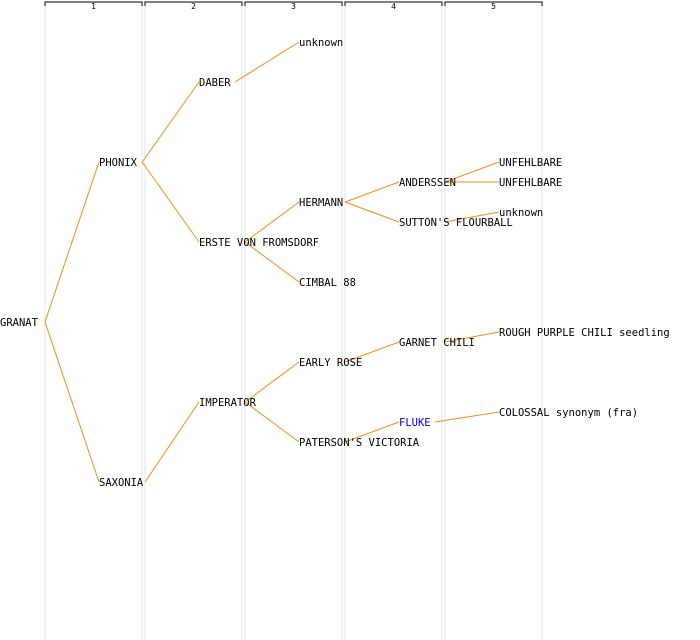 The height and width of the screenshot is (640, 700). Describe the element at coordinates (437, 343) in the screenshot. I see `pedigree-node-label: GARNET CHILI` at that location.